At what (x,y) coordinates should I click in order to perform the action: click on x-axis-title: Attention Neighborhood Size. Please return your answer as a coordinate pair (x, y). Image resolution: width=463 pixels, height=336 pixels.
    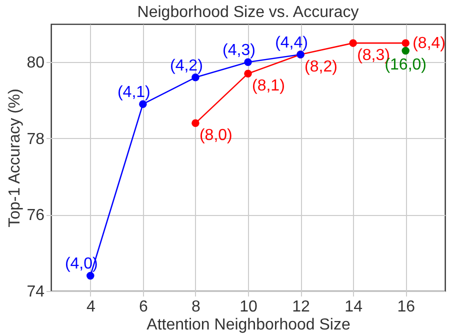
    Looking at the image, I should click on (248, 325).